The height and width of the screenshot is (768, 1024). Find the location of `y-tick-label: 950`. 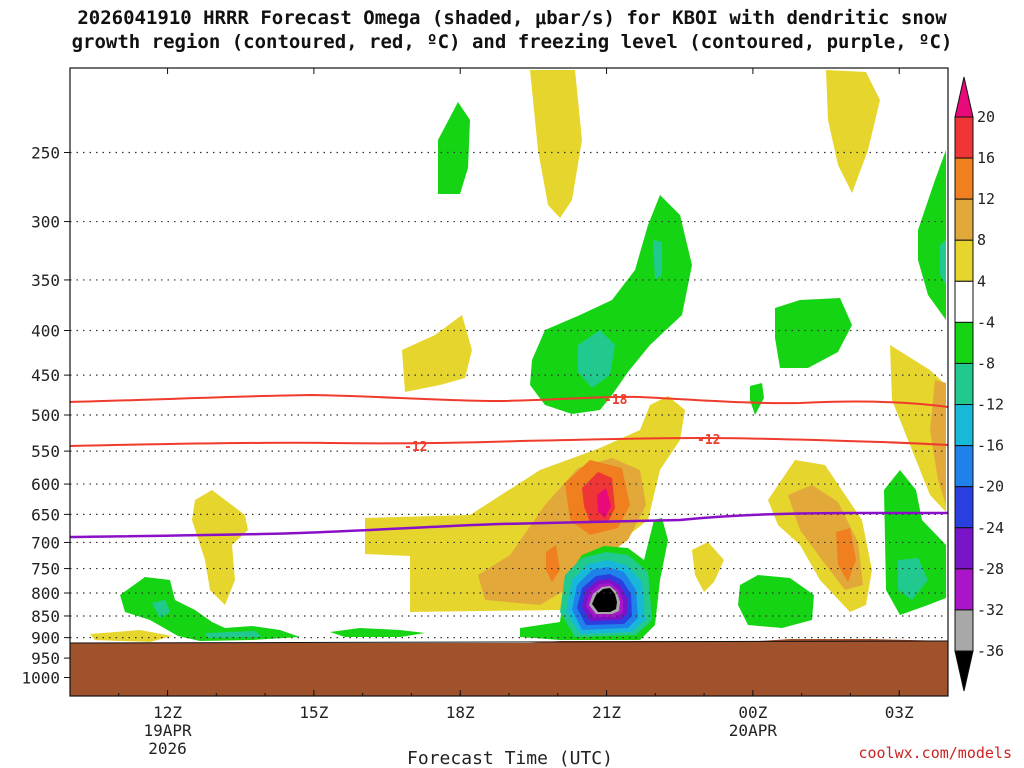

y-tick-label: 950 is located at coordinates (45, 658).